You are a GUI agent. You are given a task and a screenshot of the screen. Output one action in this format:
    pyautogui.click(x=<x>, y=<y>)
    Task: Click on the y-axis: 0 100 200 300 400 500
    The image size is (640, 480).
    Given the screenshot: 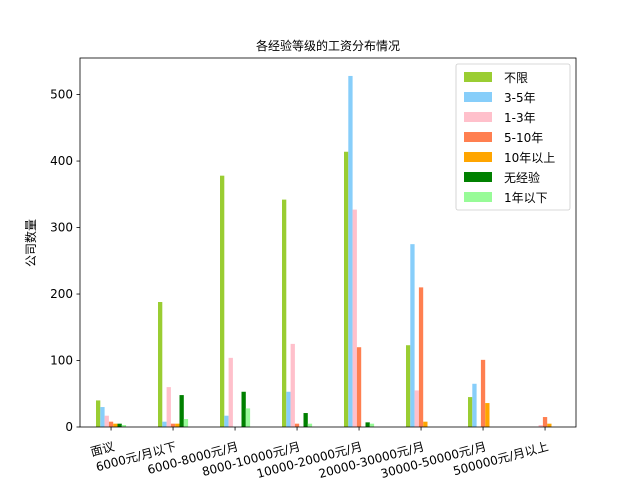 What is the action you would take?
    pyautogui.click(x=65, y=261)
    